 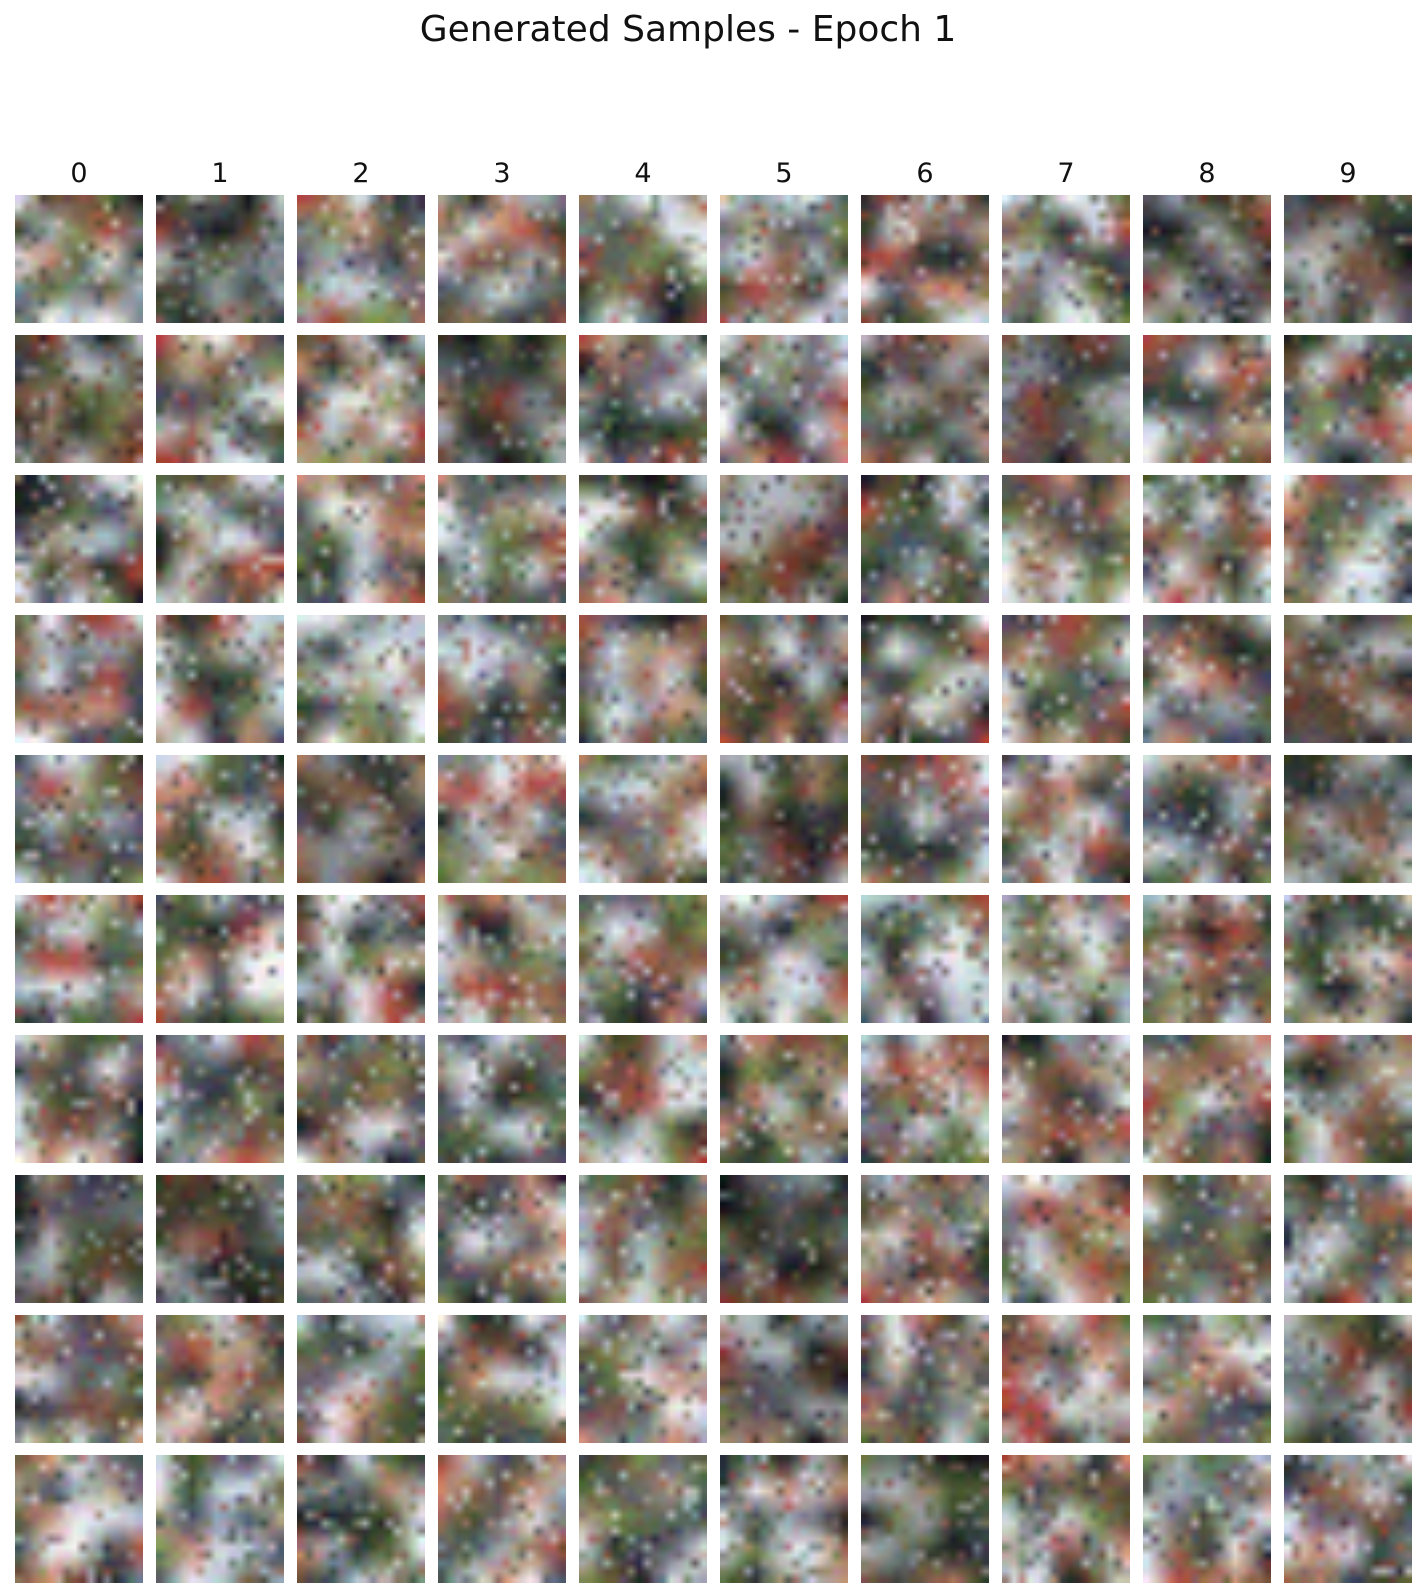 What do you see at coordinates (79, 173) in the screenshot?
I see `column-label-0: 0` at bounding box center [79, 173].